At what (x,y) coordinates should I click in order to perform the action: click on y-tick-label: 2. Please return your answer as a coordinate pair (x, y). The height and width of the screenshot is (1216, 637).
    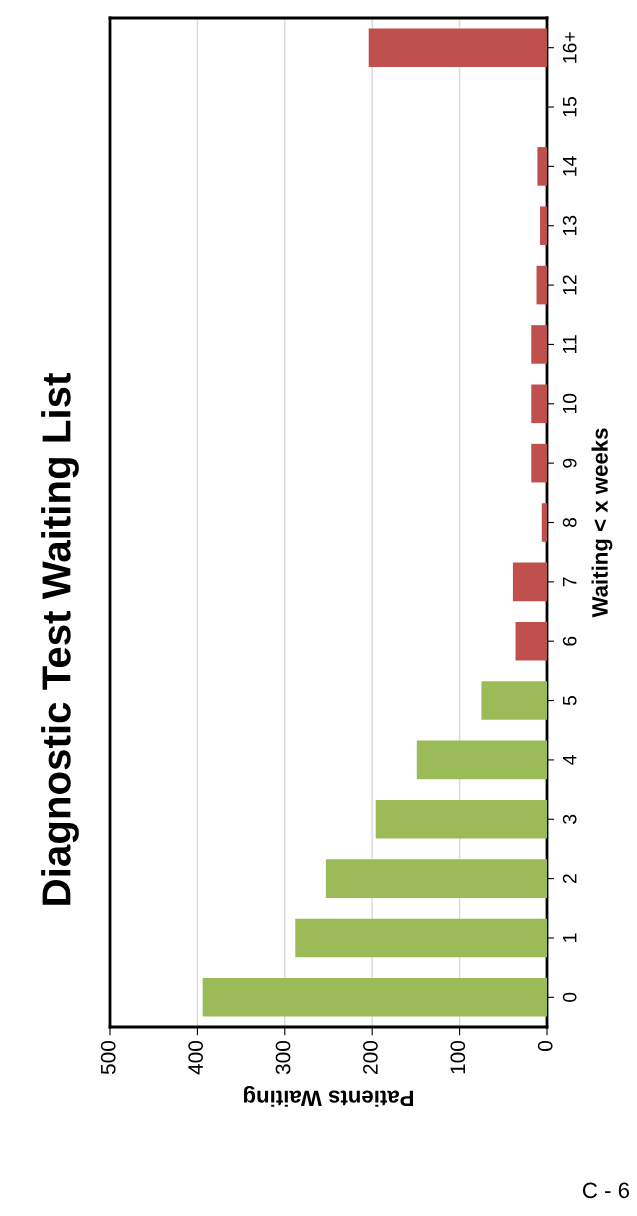
    Looking at the image, I should click on (569, 879).